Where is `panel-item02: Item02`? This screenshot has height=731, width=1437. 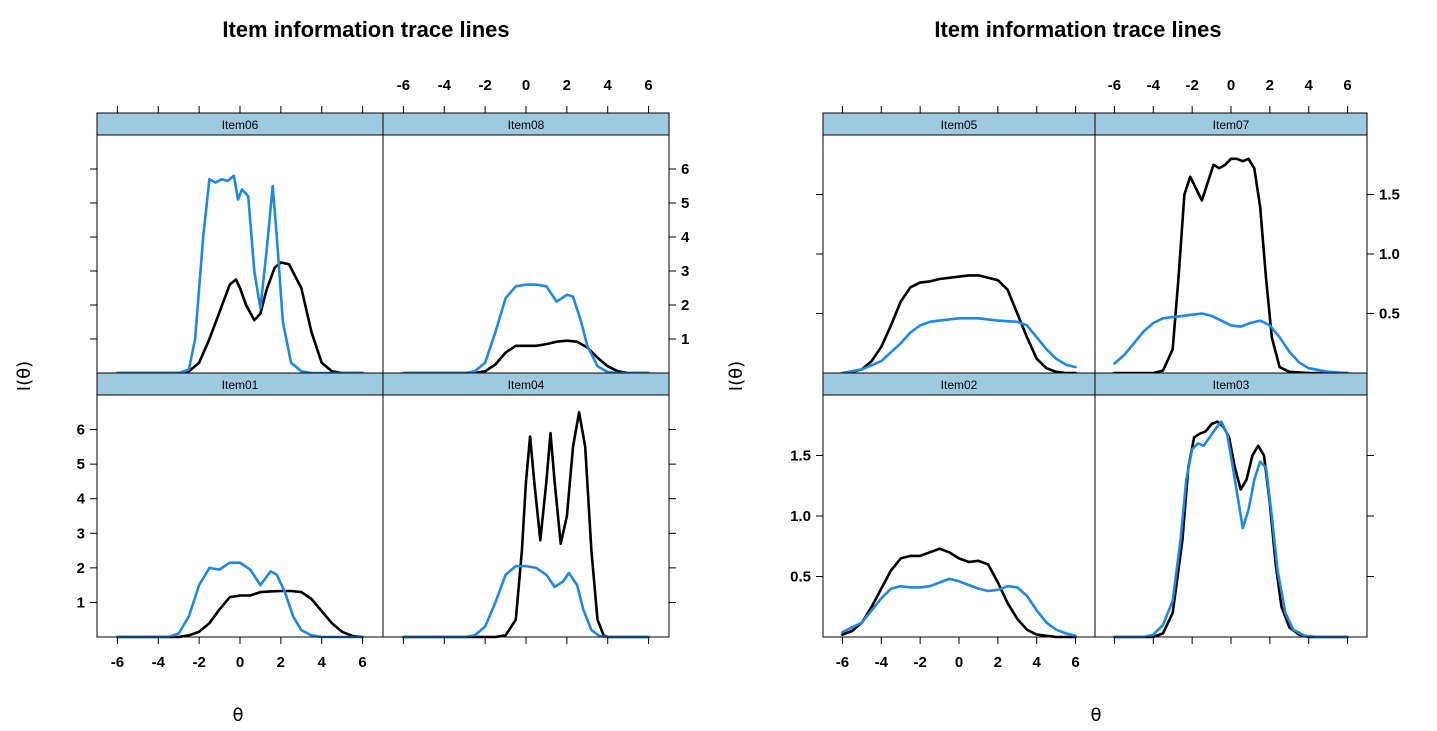 panel-item02: Item02 is located at coordinates (959, 505).